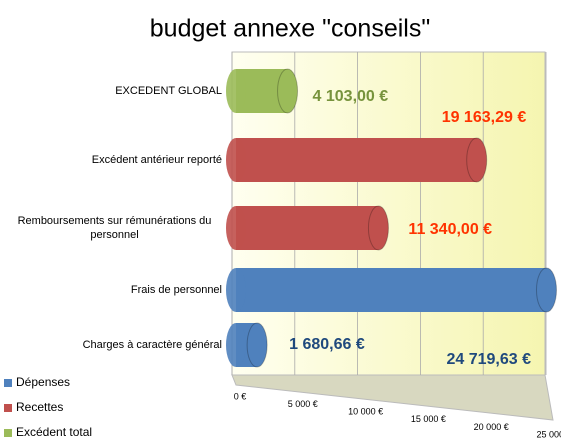 The height and width of the screenshot is (439, 561). What do you see at coordinates (156, 160) in the screenshot?
I see `y-tick-label: Excédent antérieur reporté` at bounding box center [156, 160].